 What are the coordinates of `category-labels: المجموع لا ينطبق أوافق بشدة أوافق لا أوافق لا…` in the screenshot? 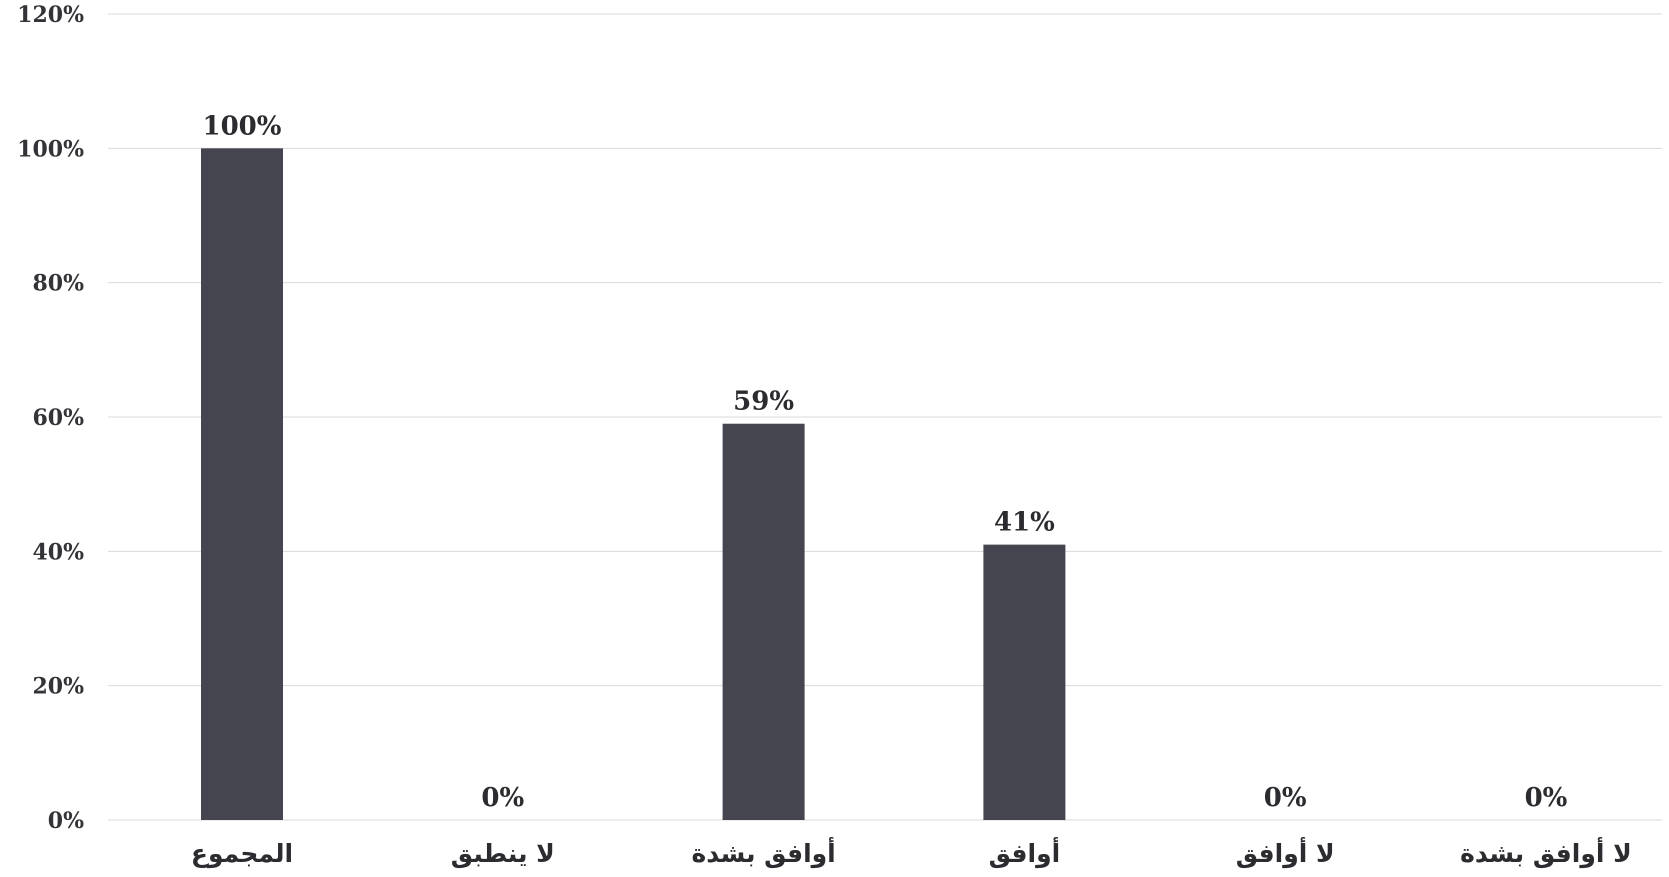 It's located at (911, 853).